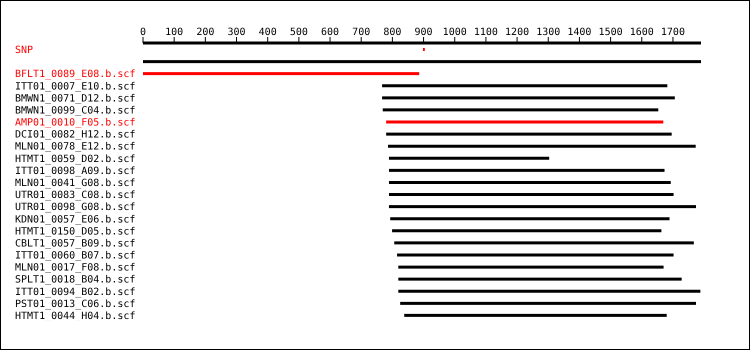 The image size is (750, 350). What do you see at coordinates (174, 32) in the screenshot?
I see `x-tick-label: 100` at bounding box center [174, 32].